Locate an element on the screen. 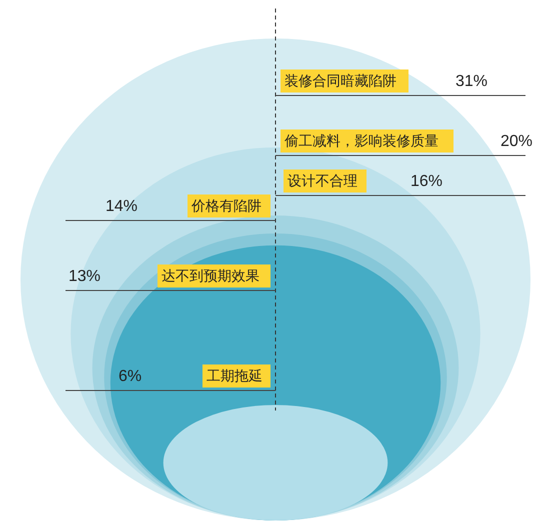 This screenshot has height=527, width=550. category-label: 工期拖延 is located at coordinates (234, 376).